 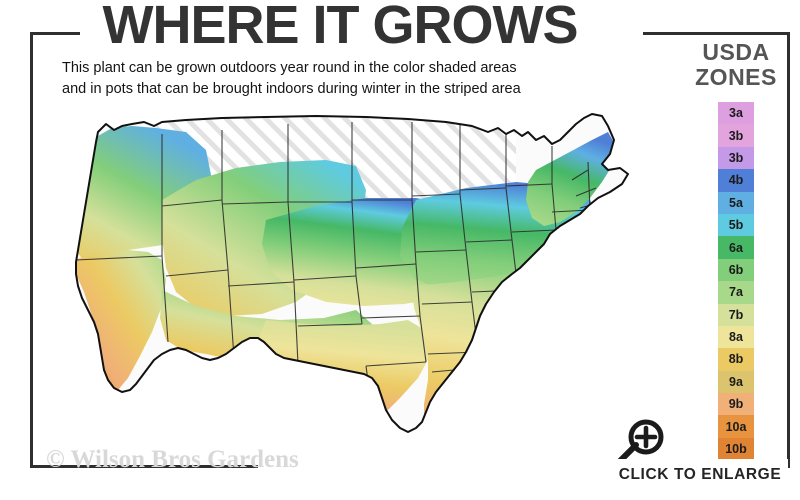 What do you see at coordinates (736, 292) in the screenshot?
I see `legend-swatch-7a: 7a` at bounding box center [736, 292].